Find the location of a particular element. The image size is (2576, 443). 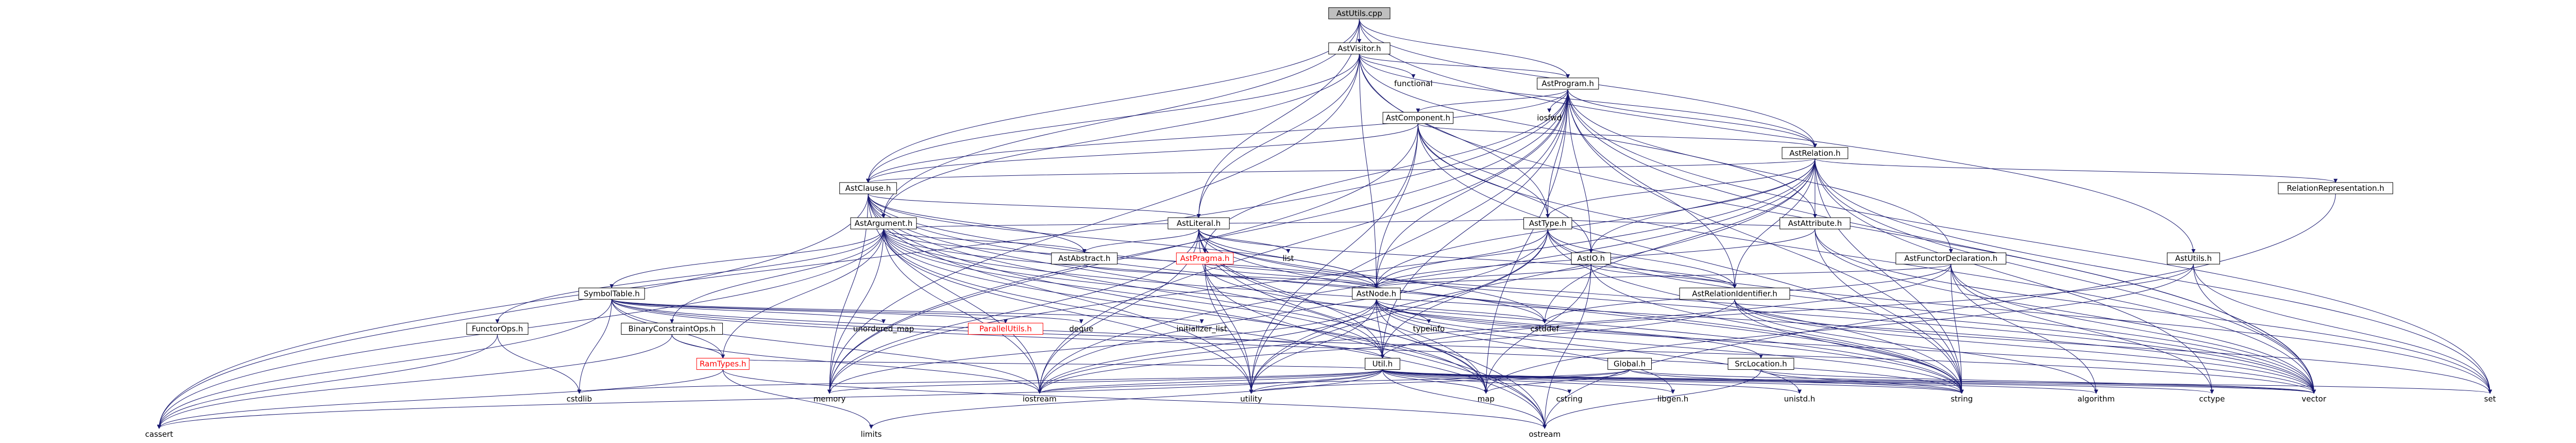

edge-ast-io-h-to-ostream is located at coordinates (1567, 346).